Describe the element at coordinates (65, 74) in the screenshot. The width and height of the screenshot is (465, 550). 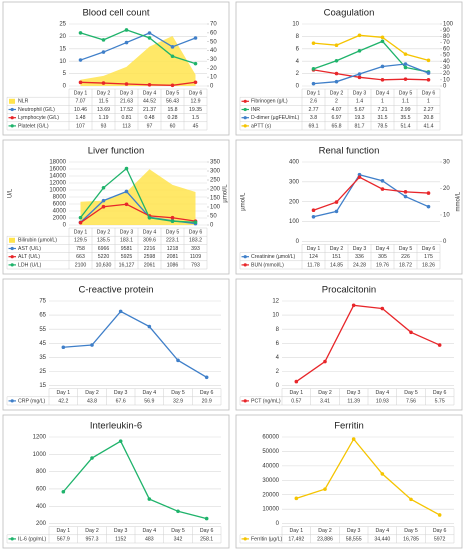
I see `y-tick-label: 5` at that location.